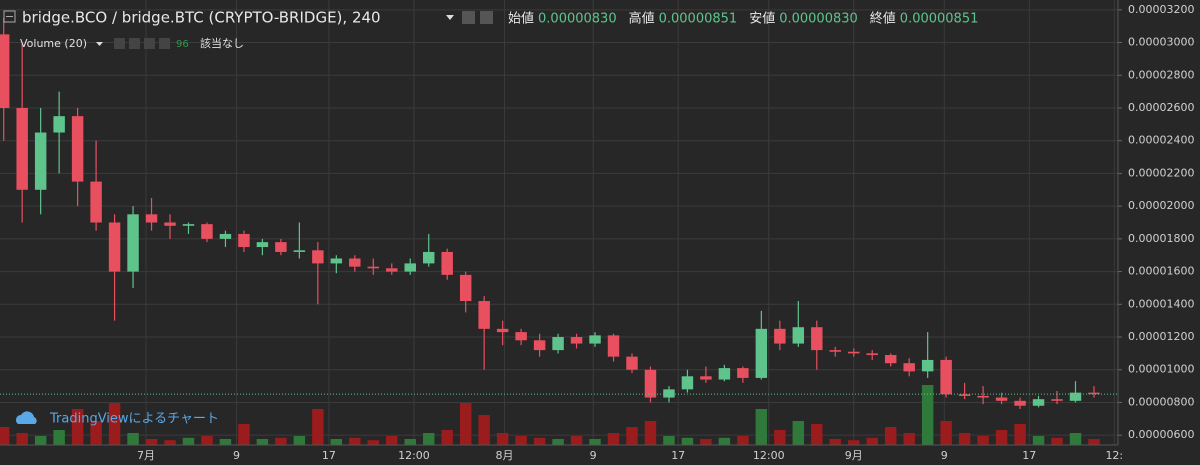 The width and height of the screenshot is (1200, 465). What do you see at coordinates (182, 44) in the screenshot?
I see `volume-badge: 96` at bounding box center [182, 44].